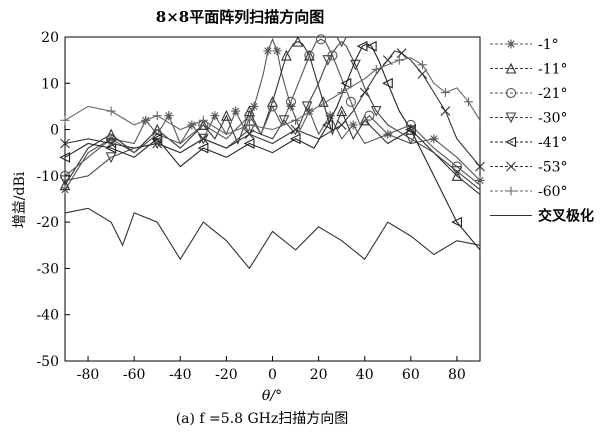  I want to click on legend-label: -1°, so click(548, 45).